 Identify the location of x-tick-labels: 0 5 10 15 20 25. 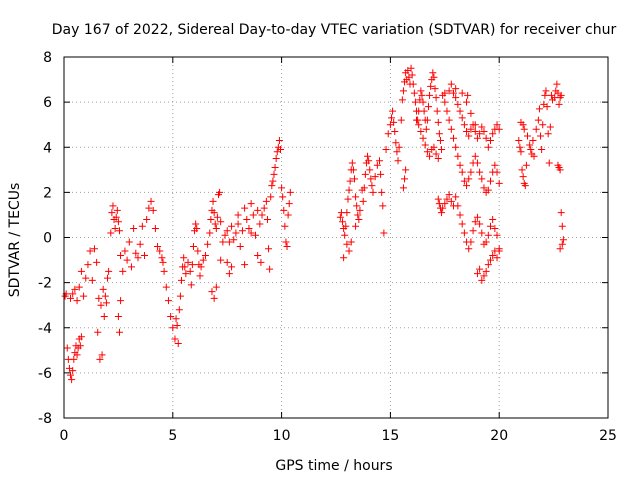
(338, 436).